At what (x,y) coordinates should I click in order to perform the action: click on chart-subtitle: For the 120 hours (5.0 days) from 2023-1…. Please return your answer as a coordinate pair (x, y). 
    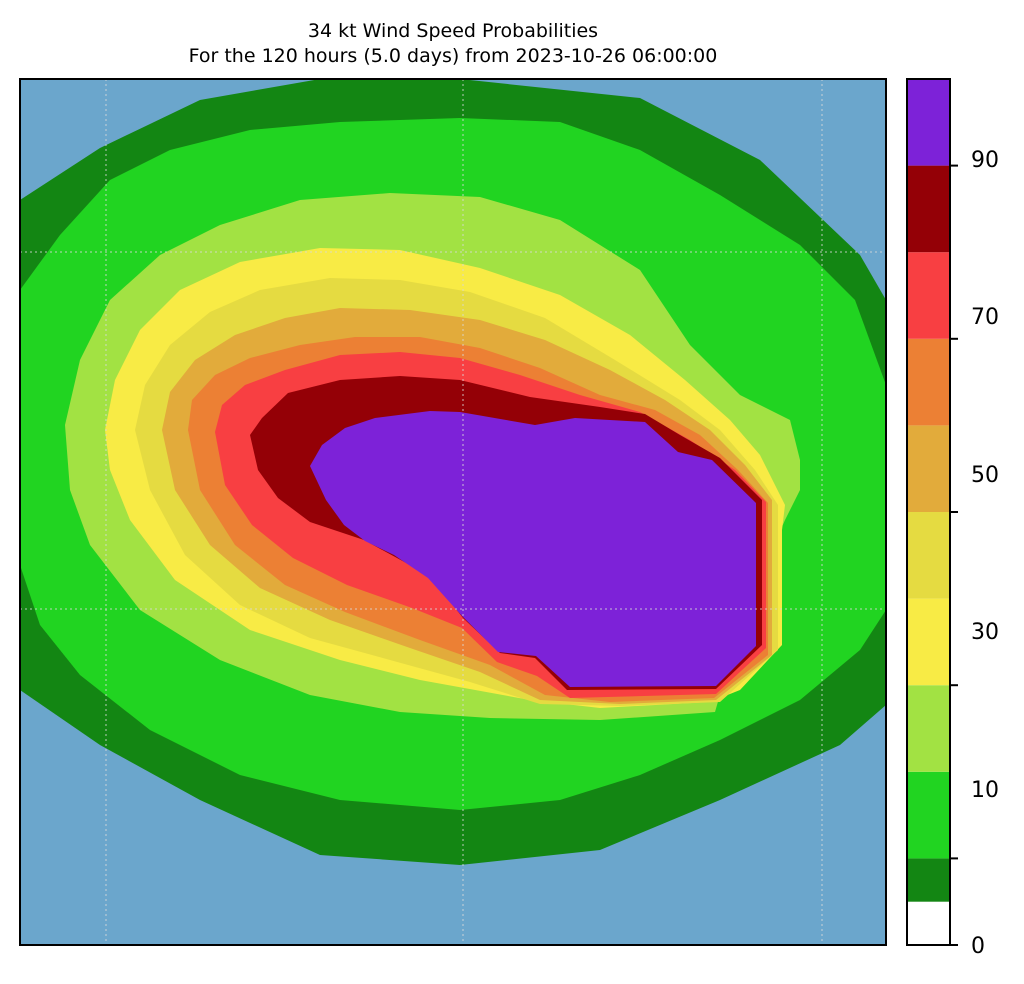
    Looking at the image, I should click on (453, 56).